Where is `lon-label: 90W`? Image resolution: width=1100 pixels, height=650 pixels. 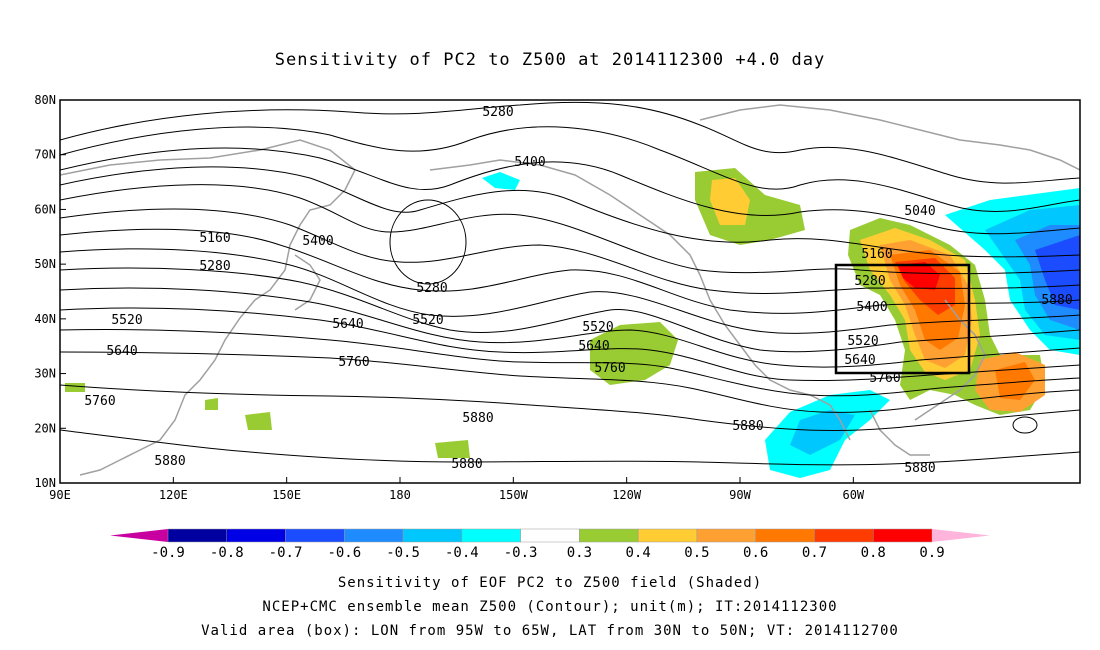
lon-label: 90W is located at coordinates (740, 495).